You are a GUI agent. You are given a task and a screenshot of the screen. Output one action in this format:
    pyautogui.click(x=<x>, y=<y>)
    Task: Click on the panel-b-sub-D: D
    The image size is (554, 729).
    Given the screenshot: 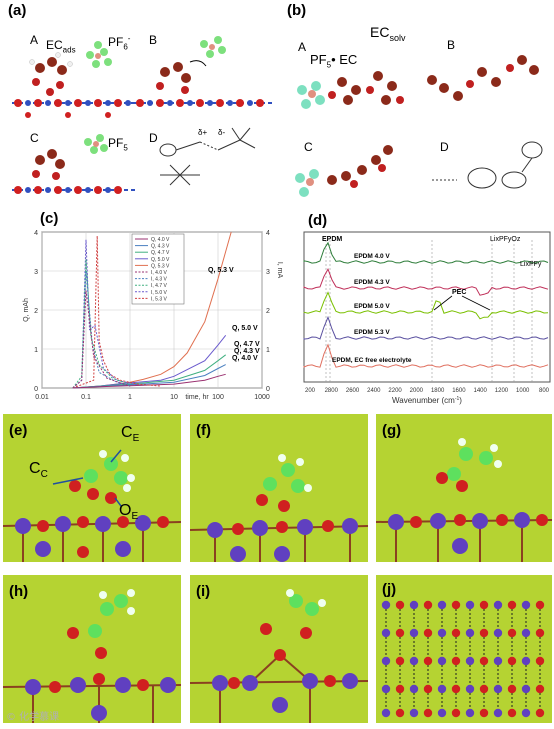 What is the action you would take?
    pyautogui.click(x=444, y=147)
    